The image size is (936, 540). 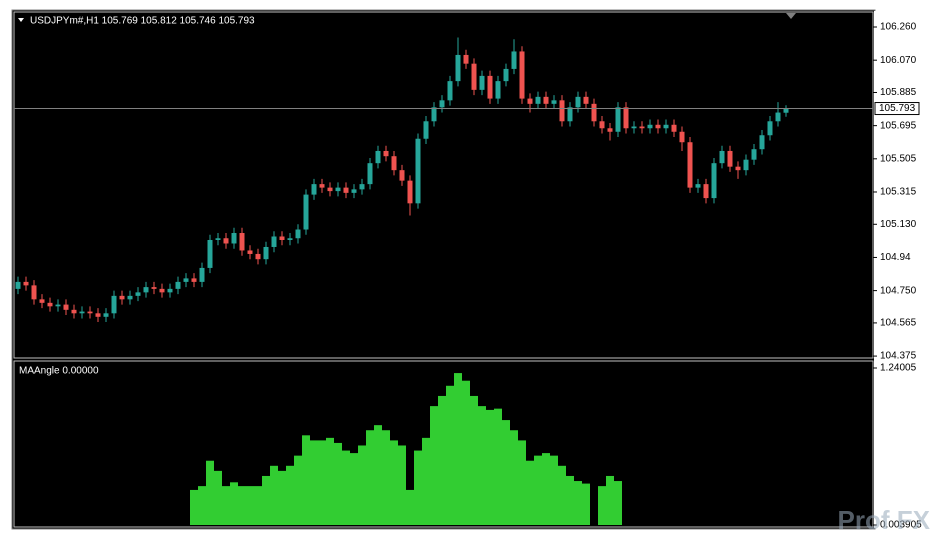 I want to click on y-tick-label: 105.505, so click(x=898, y=158).